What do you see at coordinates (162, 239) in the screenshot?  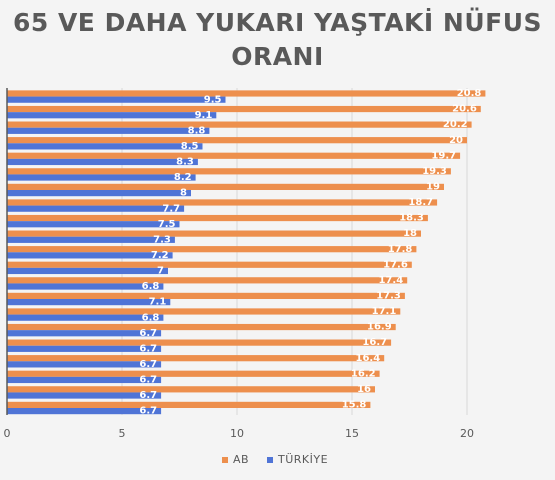 I see `bar-label-turkiye: 7.3` at bounding box center [162, 239].